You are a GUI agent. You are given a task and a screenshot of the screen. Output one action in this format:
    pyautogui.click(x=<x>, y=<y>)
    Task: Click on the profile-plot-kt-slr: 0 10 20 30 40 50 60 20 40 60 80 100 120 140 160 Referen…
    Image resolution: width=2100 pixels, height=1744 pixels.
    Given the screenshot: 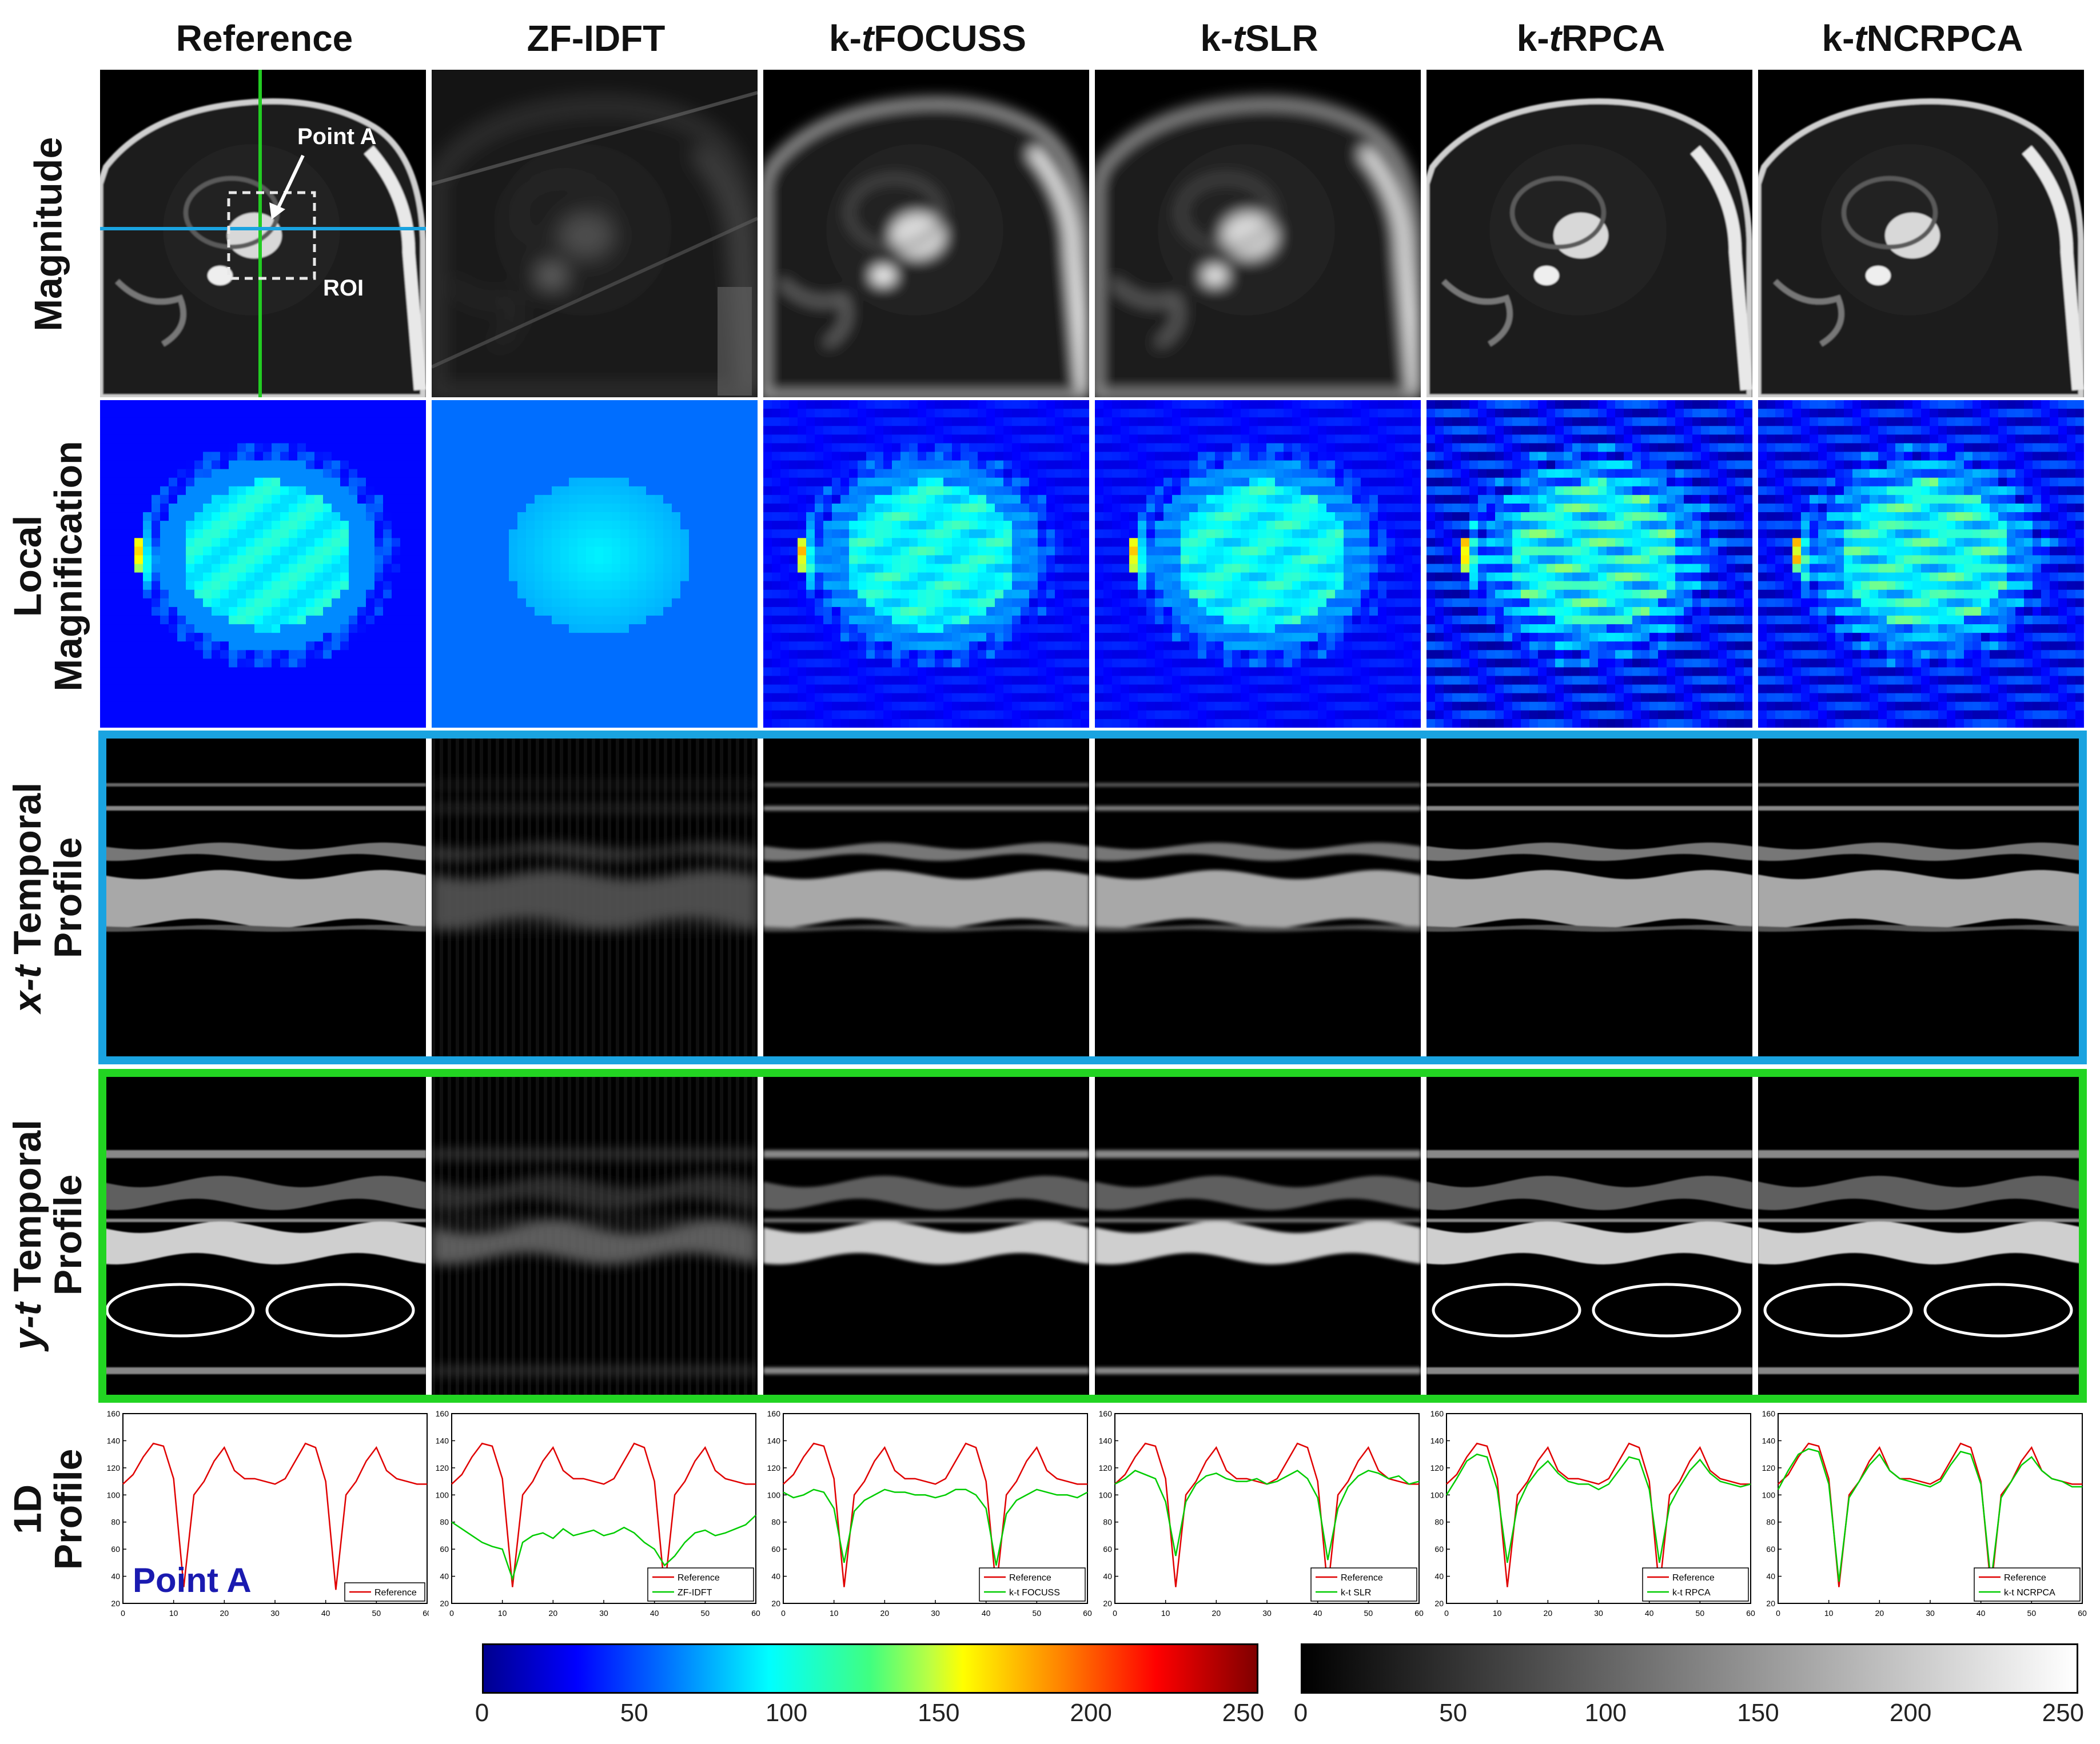 What is the action you would take?
    pyautogui.click(x=1258, y=1517)
    